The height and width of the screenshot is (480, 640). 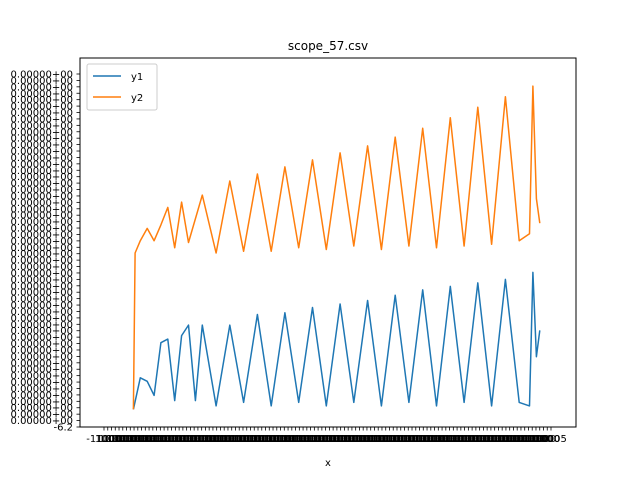 I want to click on legend-label-y2: y2, so click(x=137, y=98).